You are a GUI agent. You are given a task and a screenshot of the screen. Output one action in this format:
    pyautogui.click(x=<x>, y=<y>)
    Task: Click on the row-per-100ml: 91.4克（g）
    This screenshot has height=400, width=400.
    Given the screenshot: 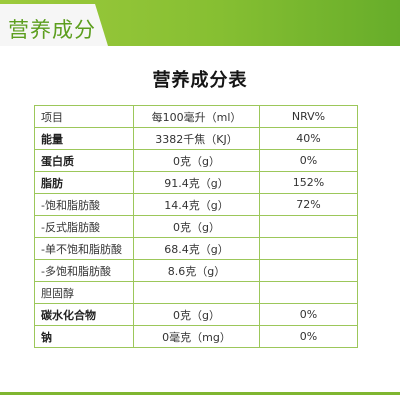 What is the action you would take?
    pyautogui.click(x=196, y=182)
    